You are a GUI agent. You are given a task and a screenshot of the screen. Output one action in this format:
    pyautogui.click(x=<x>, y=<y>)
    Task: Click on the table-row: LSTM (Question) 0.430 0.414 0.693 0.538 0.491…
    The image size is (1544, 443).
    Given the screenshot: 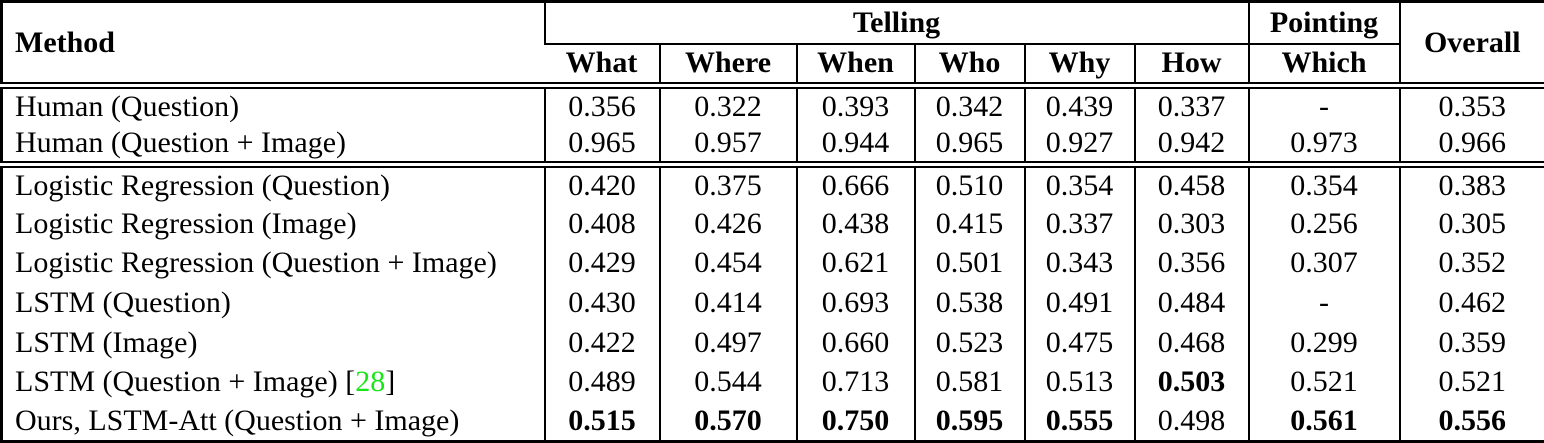 What is the action you would take?
    pyautogui.click(x=773, y=303)
    